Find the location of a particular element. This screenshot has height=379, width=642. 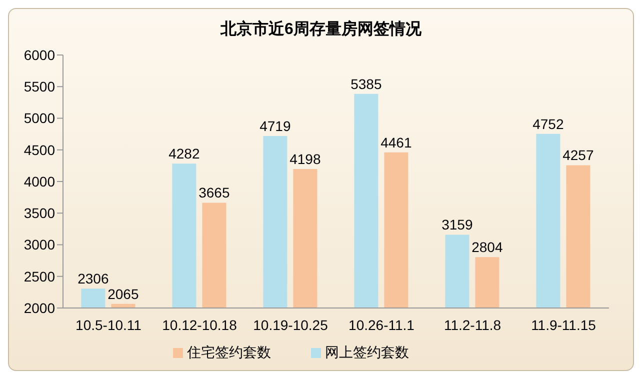

y-tick-label: 2500 is located at coordinates (40, 276).